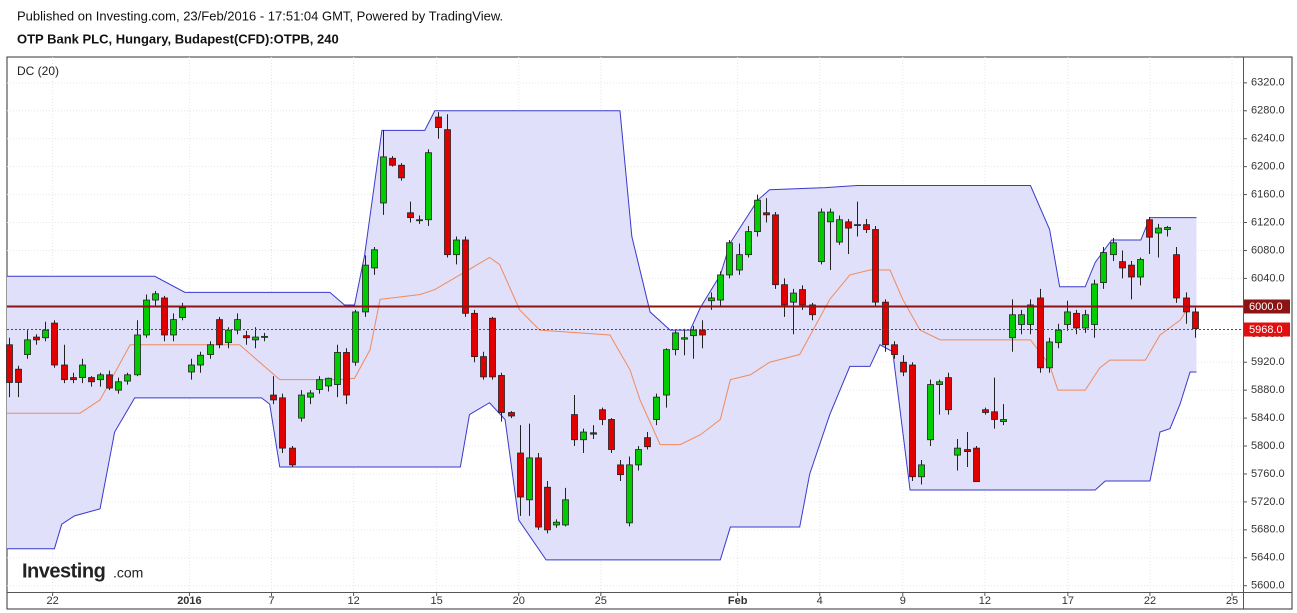 Image resolution: width=1297 pixels, height=613 pixels. I want to click on price-label-box, so click(1267, 329).